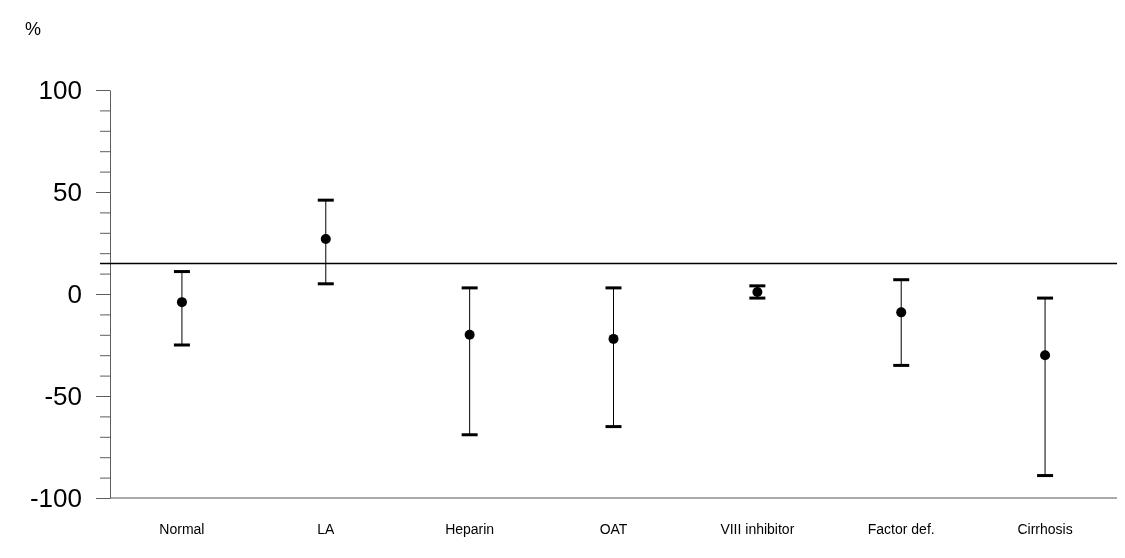 Image resolution: width=1125 pixels, height=558 pixels. Describe the element at coordinates (67, 191) in the screenshot. I see `y-tick-label: 50` at that location.